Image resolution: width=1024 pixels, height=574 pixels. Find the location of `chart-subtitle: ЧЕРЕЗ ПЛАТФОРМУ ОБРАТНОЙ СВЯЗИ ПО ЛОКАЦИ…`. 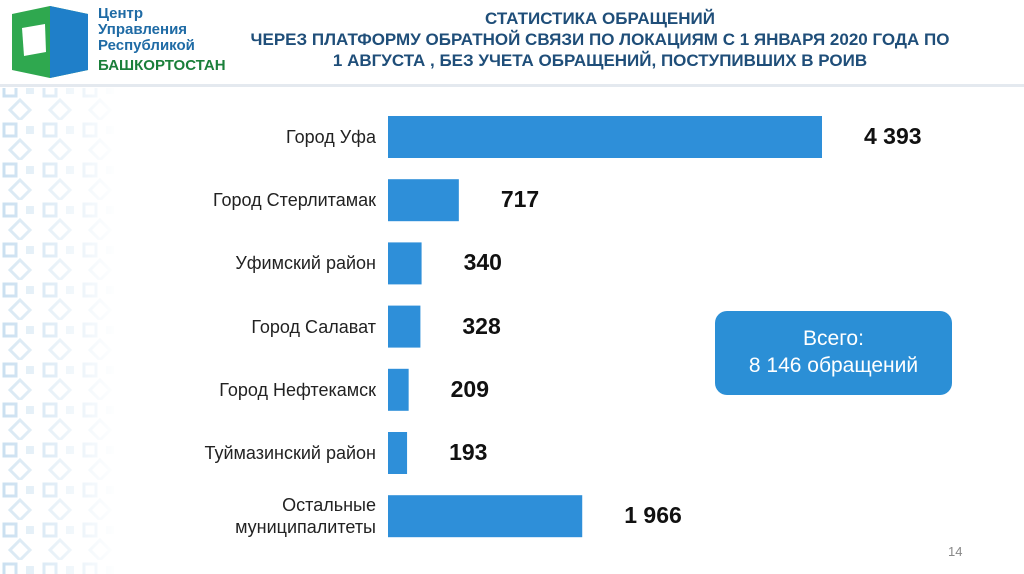

chart-subtitle: ЧЕРЕЗ ПЛАТФОРМУ ОБРАТНОЙ СВЯЗИ ПО ЛОКАЦИ… is located at coordinates (600, 50).